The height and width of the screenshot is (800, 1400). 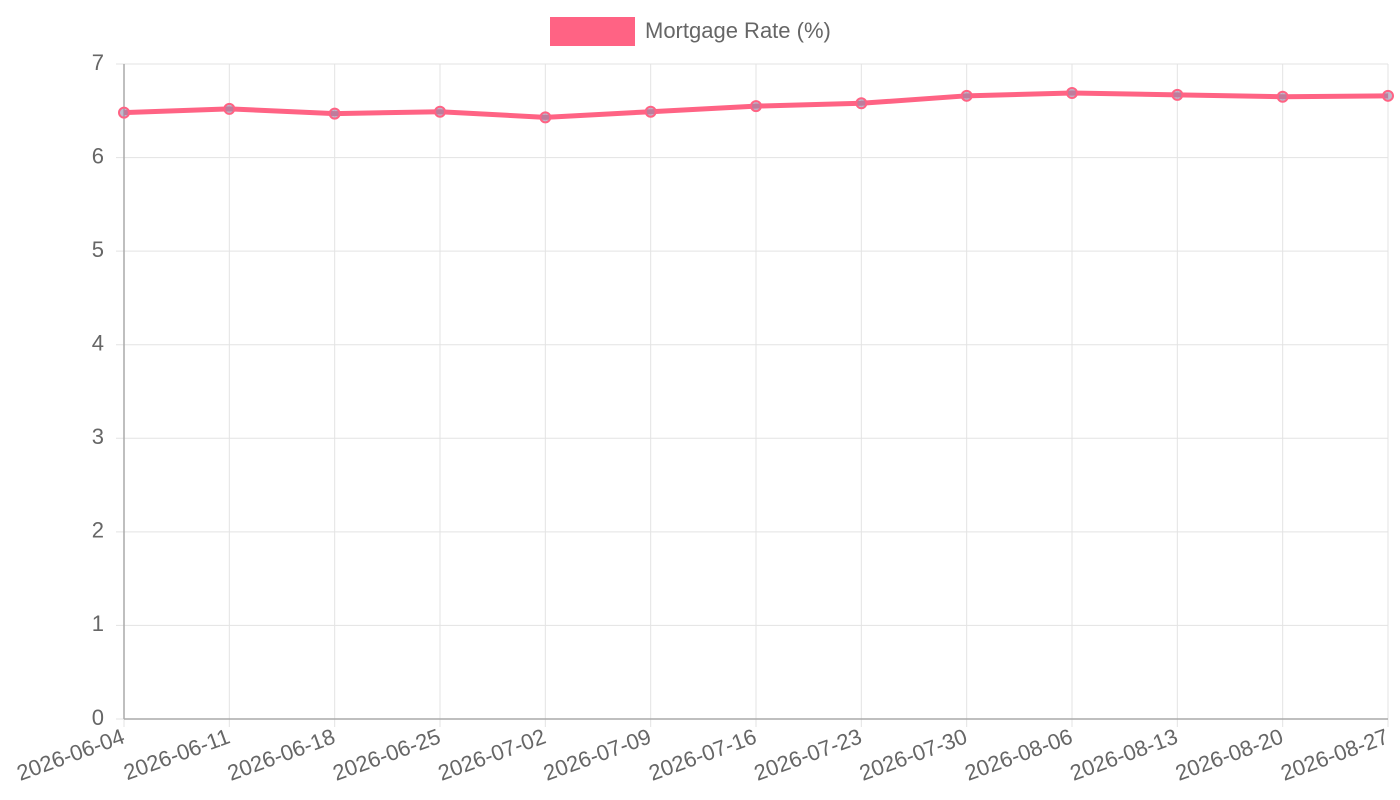 What do you see at coordinates (281, 755) in the screenshot?
I see `x-tick-label: 2026-06-18` at bounding box center [281, 755].